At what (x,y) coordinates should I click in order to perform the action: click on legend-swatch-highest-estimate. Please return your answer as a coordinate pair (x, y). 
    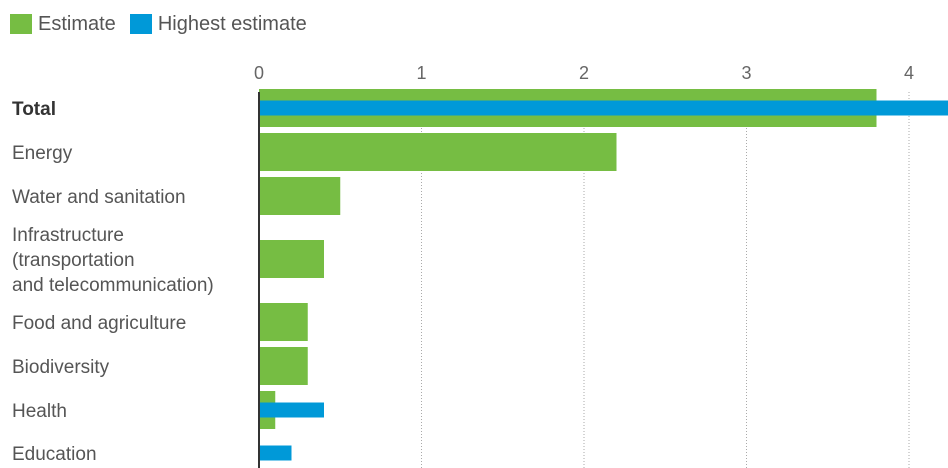
    Looking at the image, I should click on (140, 24).